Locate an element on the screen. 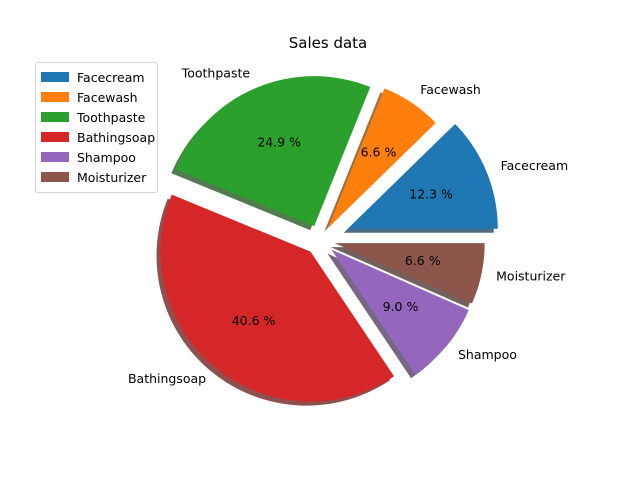  legend-item-shampoo: Shampoo is located at coordinates (99, 157).